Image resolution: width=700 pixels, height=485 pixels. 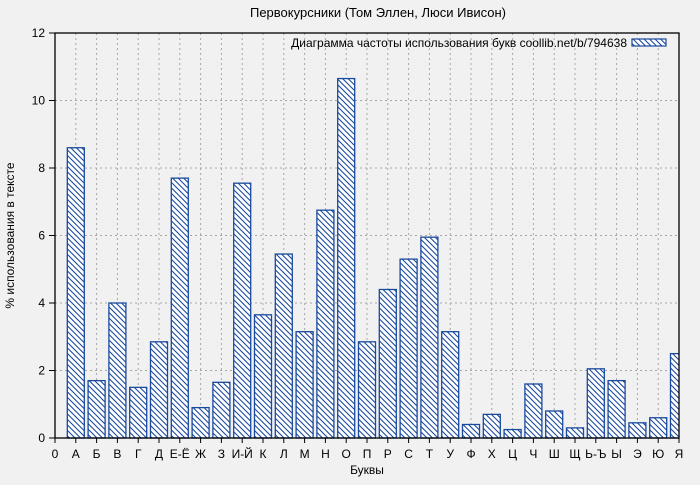 I want to click on y-tick-label: 6, so click(x=41, y=236).